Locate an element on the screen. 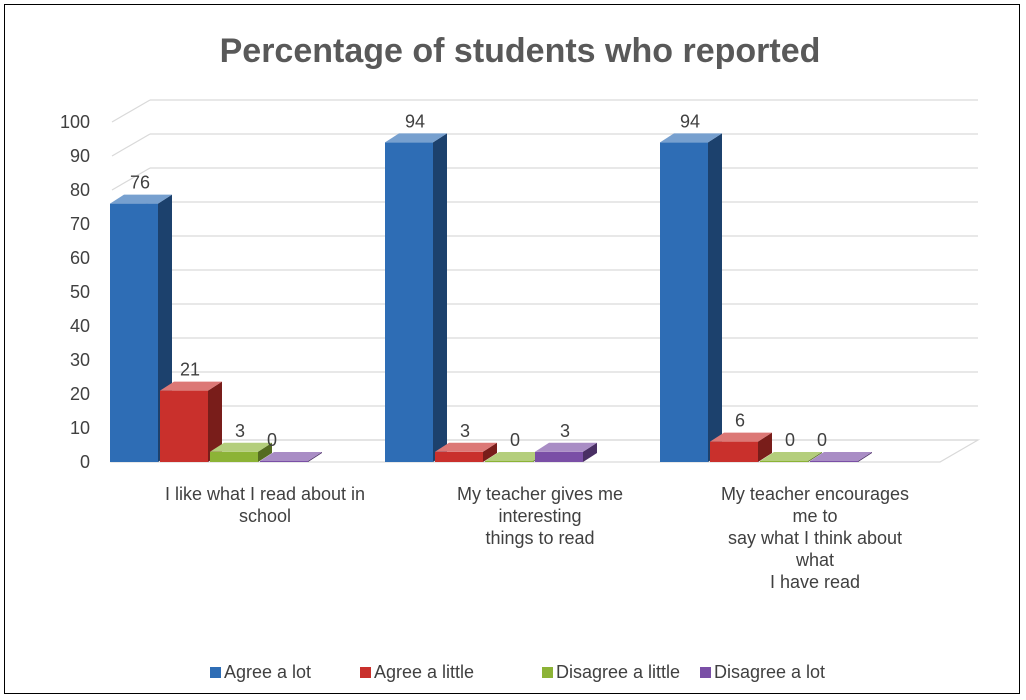  legend-label: Agree a lot is located at coordinates (267, 672).